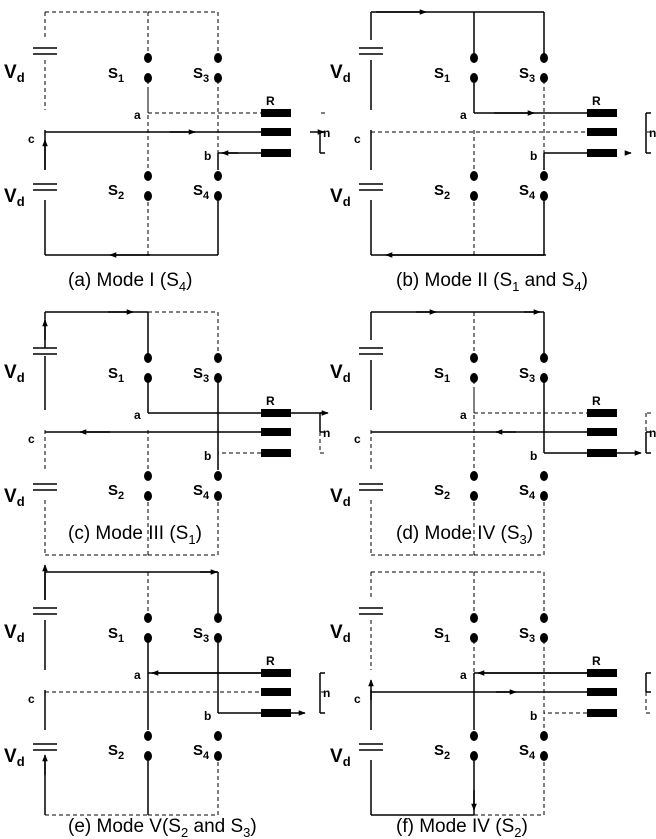 The width and height of the screenshot is (656, 839). Describe the element at coordinates (167, 432) in the screenshot. I see `panel-c: Vd Vd S1 S3 S2 S4 a b c n R (c) Mode III (S1)` at that location.